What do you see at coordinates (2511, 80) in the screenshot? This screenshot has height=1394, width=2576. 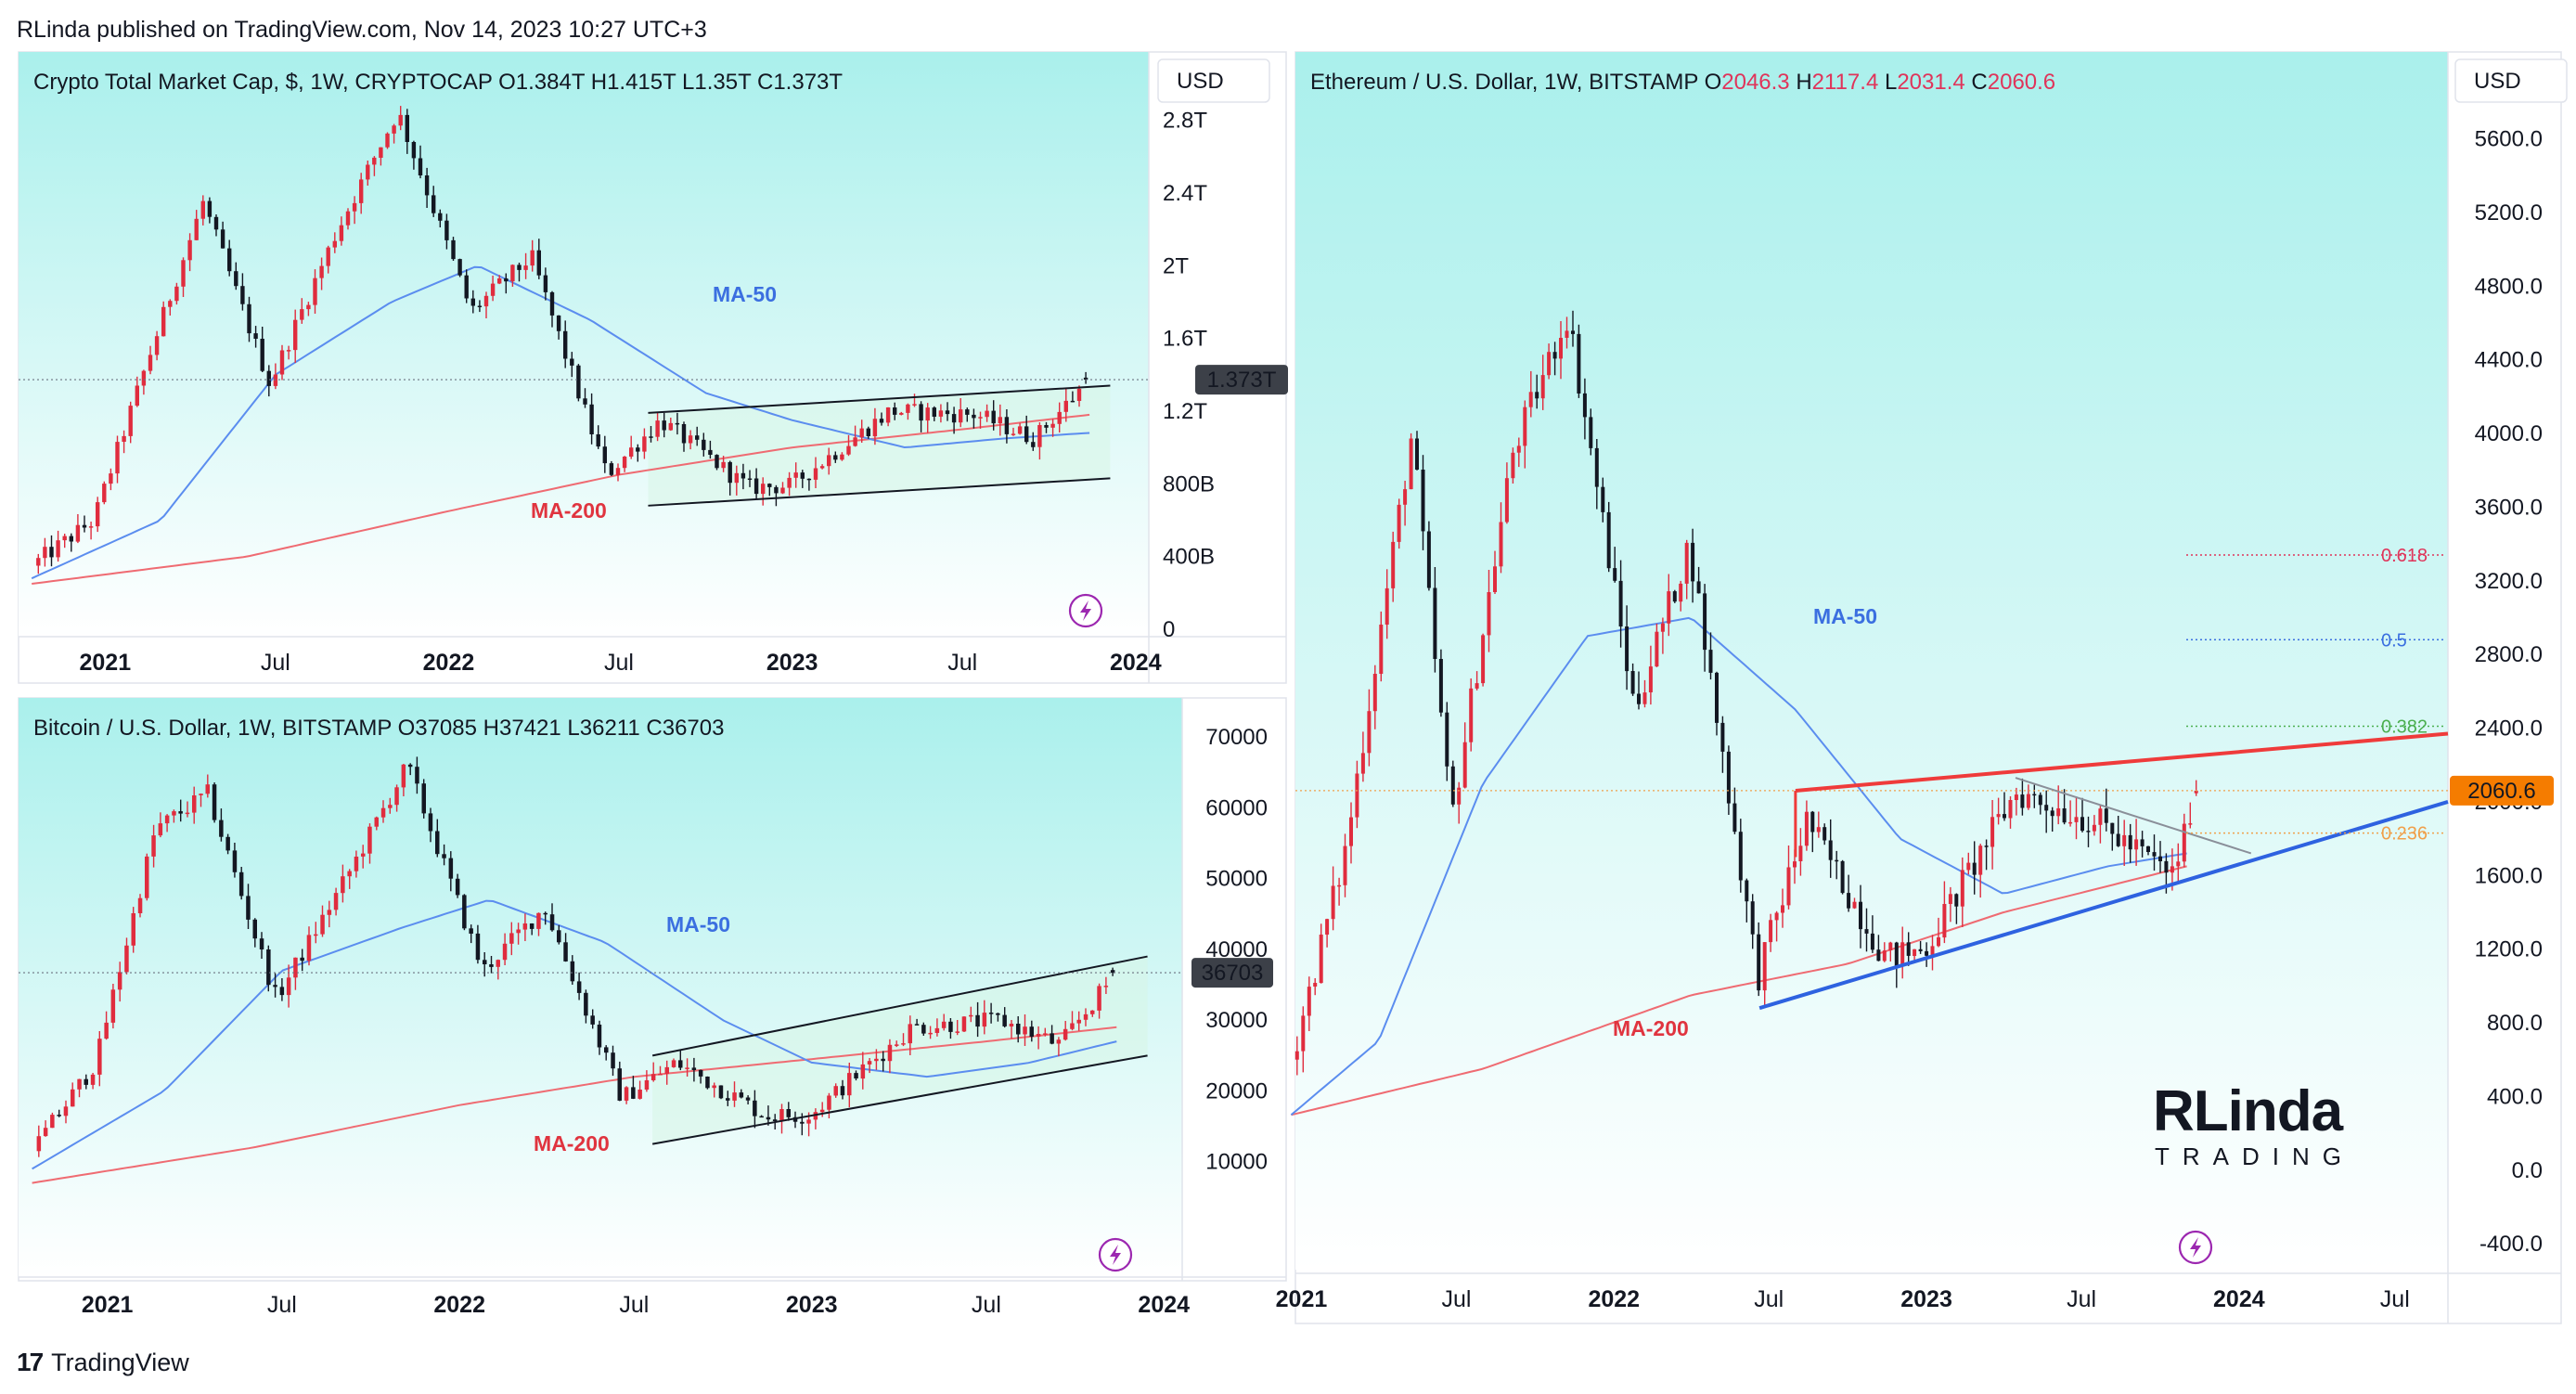 I see `eth-currency-button` at bounding box center [2511, 80].